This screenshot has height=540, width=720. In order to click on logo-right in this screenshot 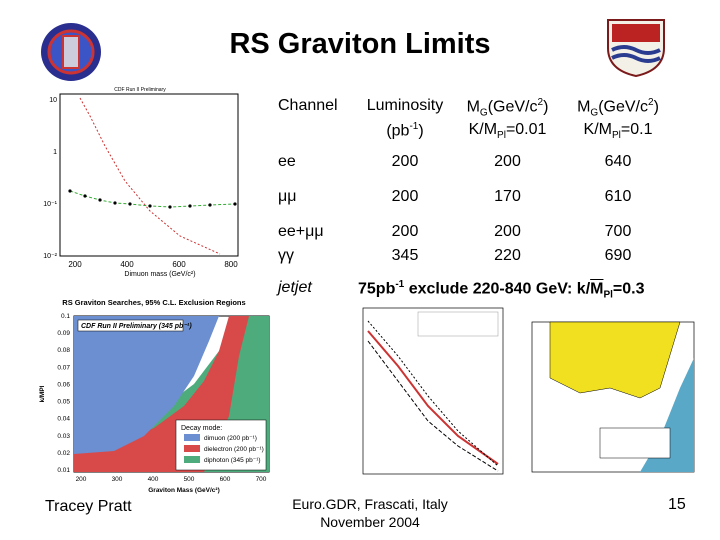, I will do `click(636, 48)`.